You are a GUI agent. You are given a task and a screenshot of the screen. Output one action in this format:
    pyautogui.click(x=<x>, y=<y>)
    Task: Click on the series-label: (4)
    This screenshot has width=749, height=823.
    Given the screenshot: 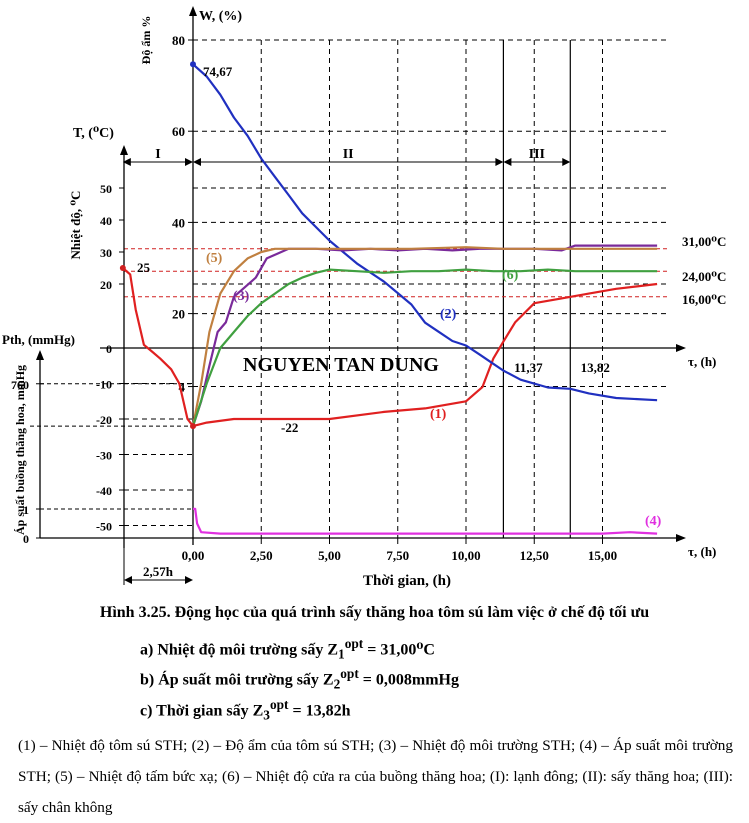 What is the action you would take?
    pyautogui.click(x=653, y=521)
    